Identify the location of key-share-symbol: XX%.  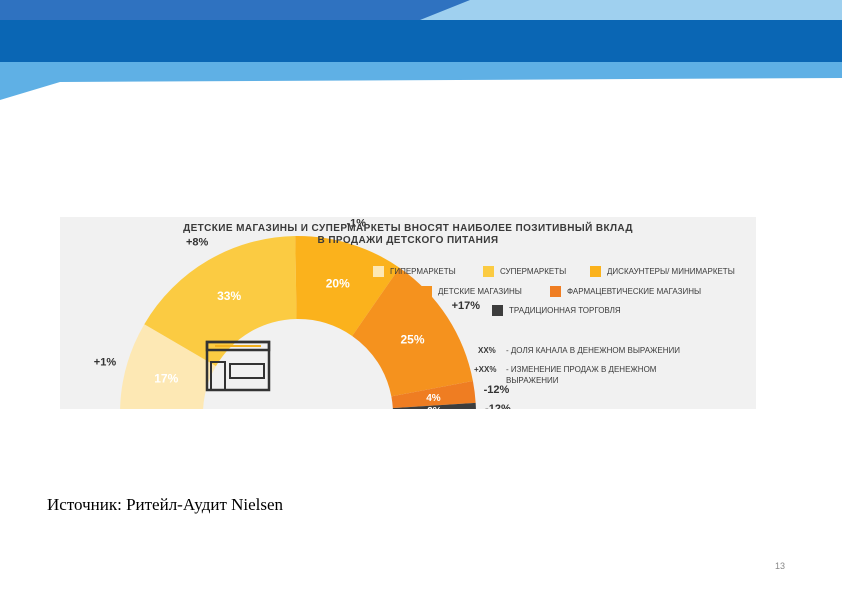
(487, 350).